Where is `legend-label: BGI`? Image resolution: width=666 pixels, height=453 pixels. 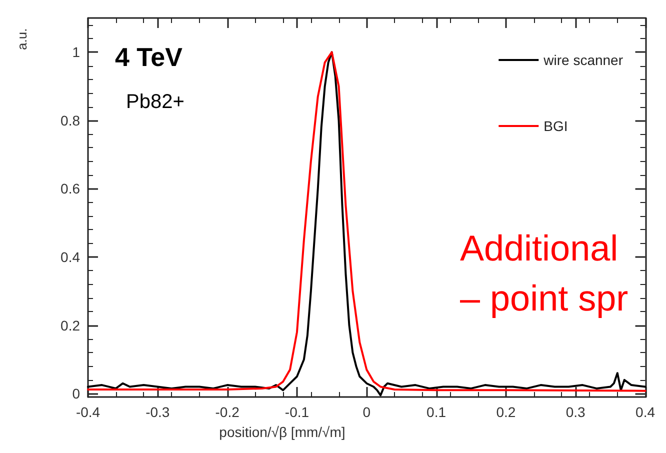
legend-label: BGI is located at coordinates (556, 126).